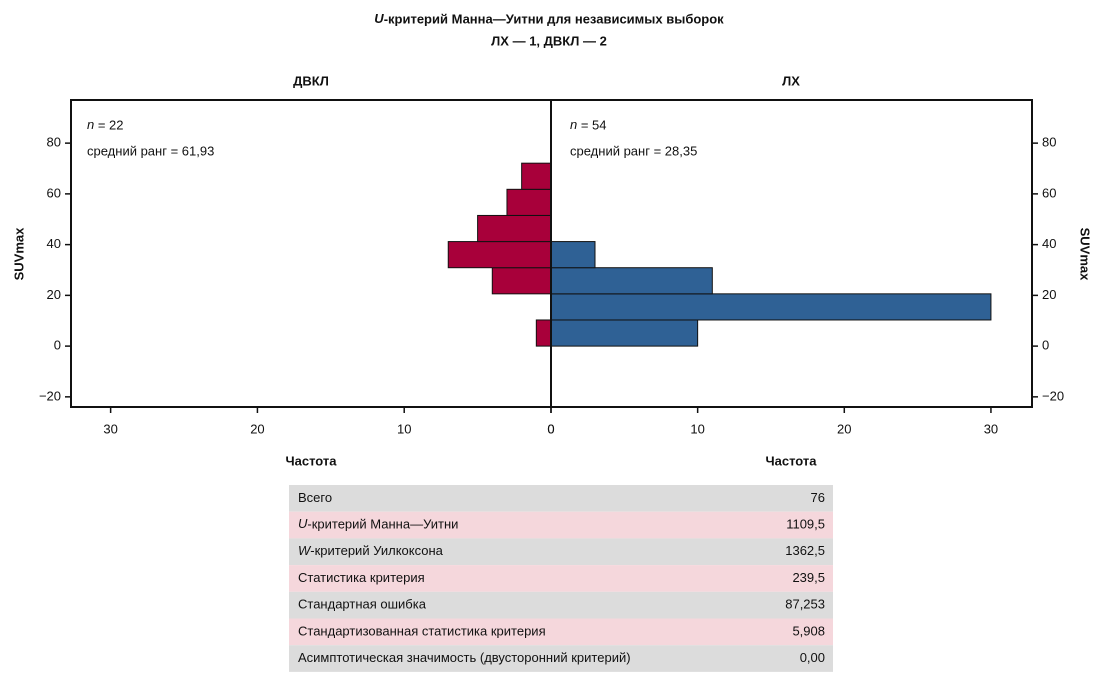  I want to click on table-value: 5,908, so click(808, 630).